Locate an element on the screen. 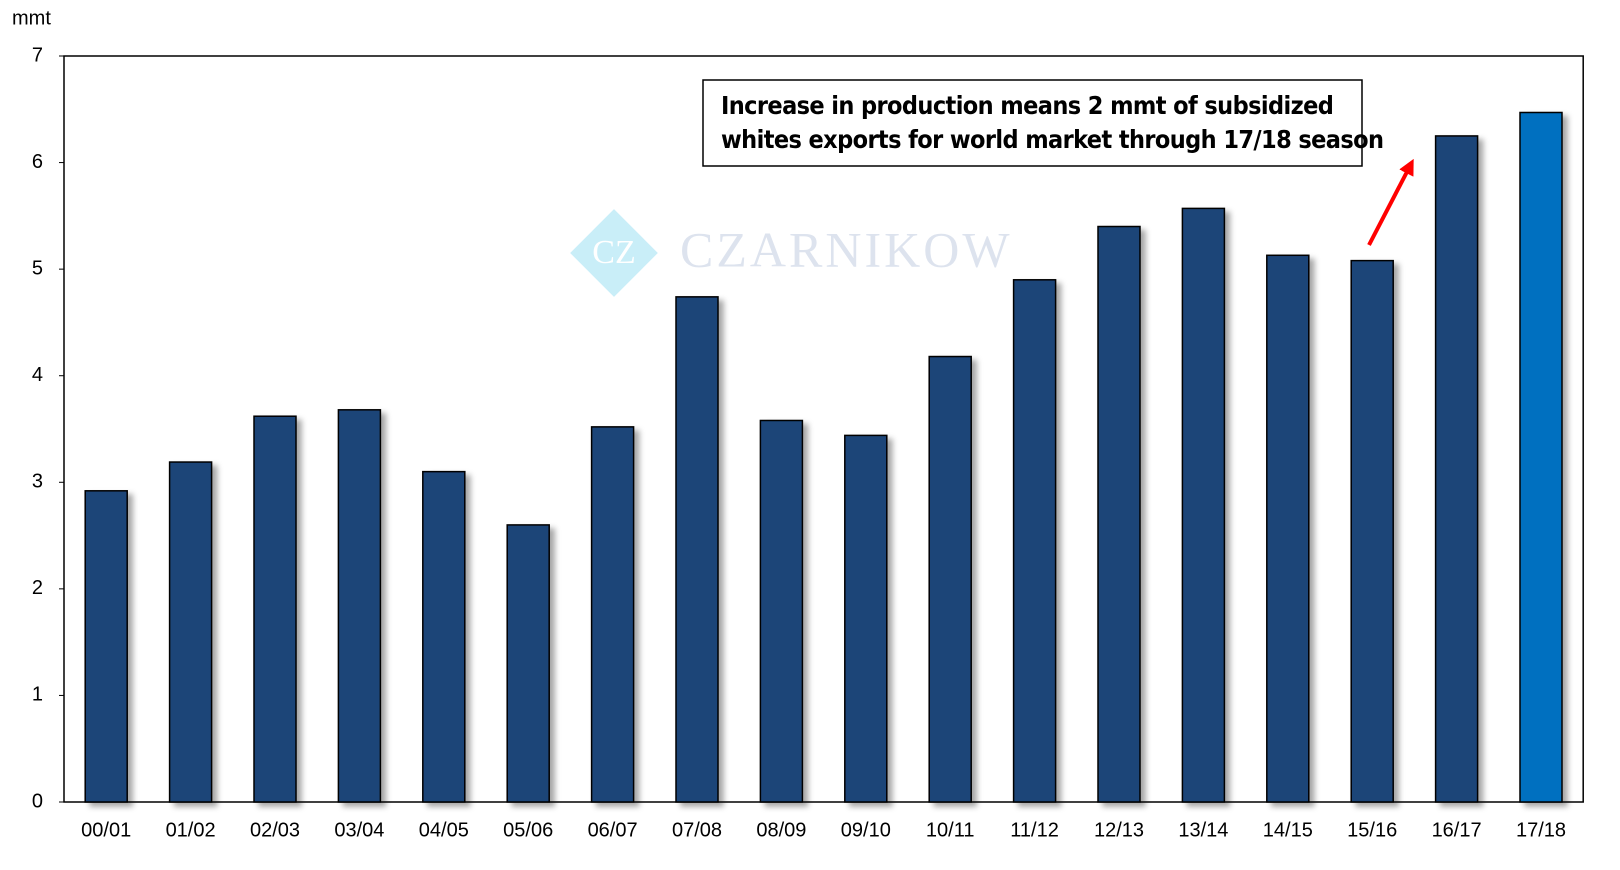 The width and height of the screenshot is (1620, 870). x-tick-label: 15/16 is located at coordinates (1372, 830).